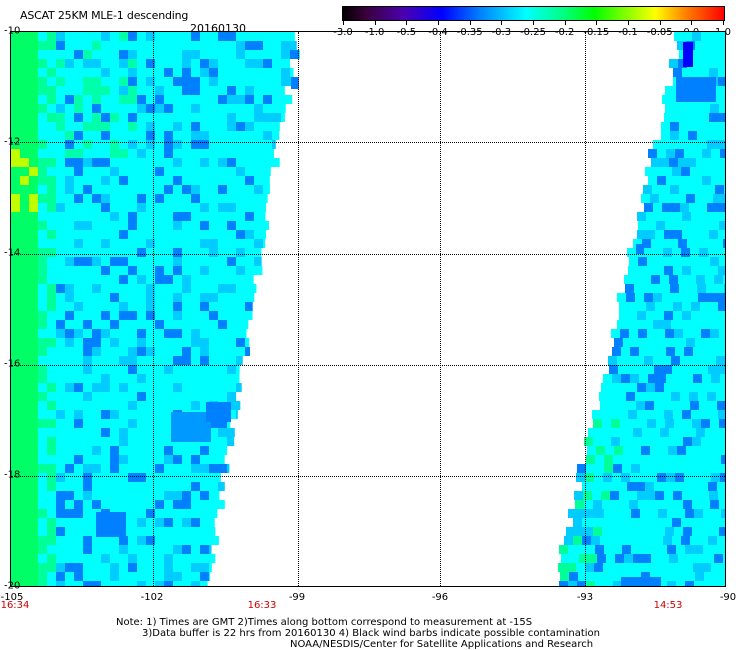 The image size is (740, 650). Describe the element at coordinates (12, 597) in the screenshot. I see `lon-label: -105` at that location.